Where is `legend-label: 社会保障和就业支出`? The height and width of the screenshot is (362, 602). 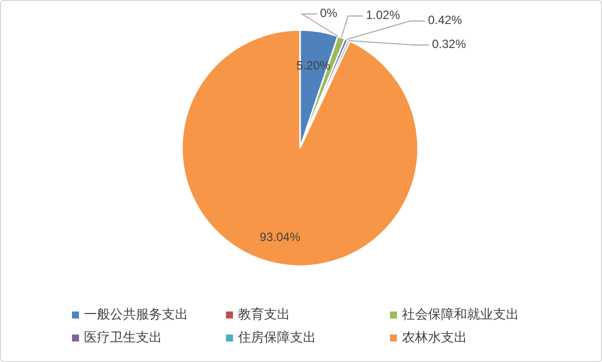
legend-label: 社会保障和就业支出 is located at coordinates (460, 314).